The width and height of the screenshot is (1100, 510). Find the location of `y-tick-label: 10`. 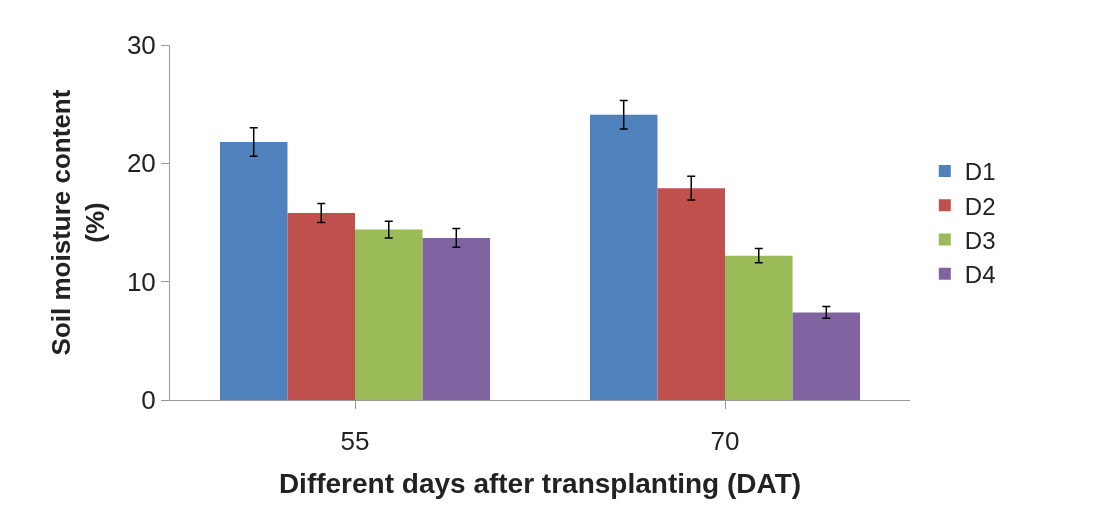

y-tick-label: 10 is located at coordinates (141, 281).